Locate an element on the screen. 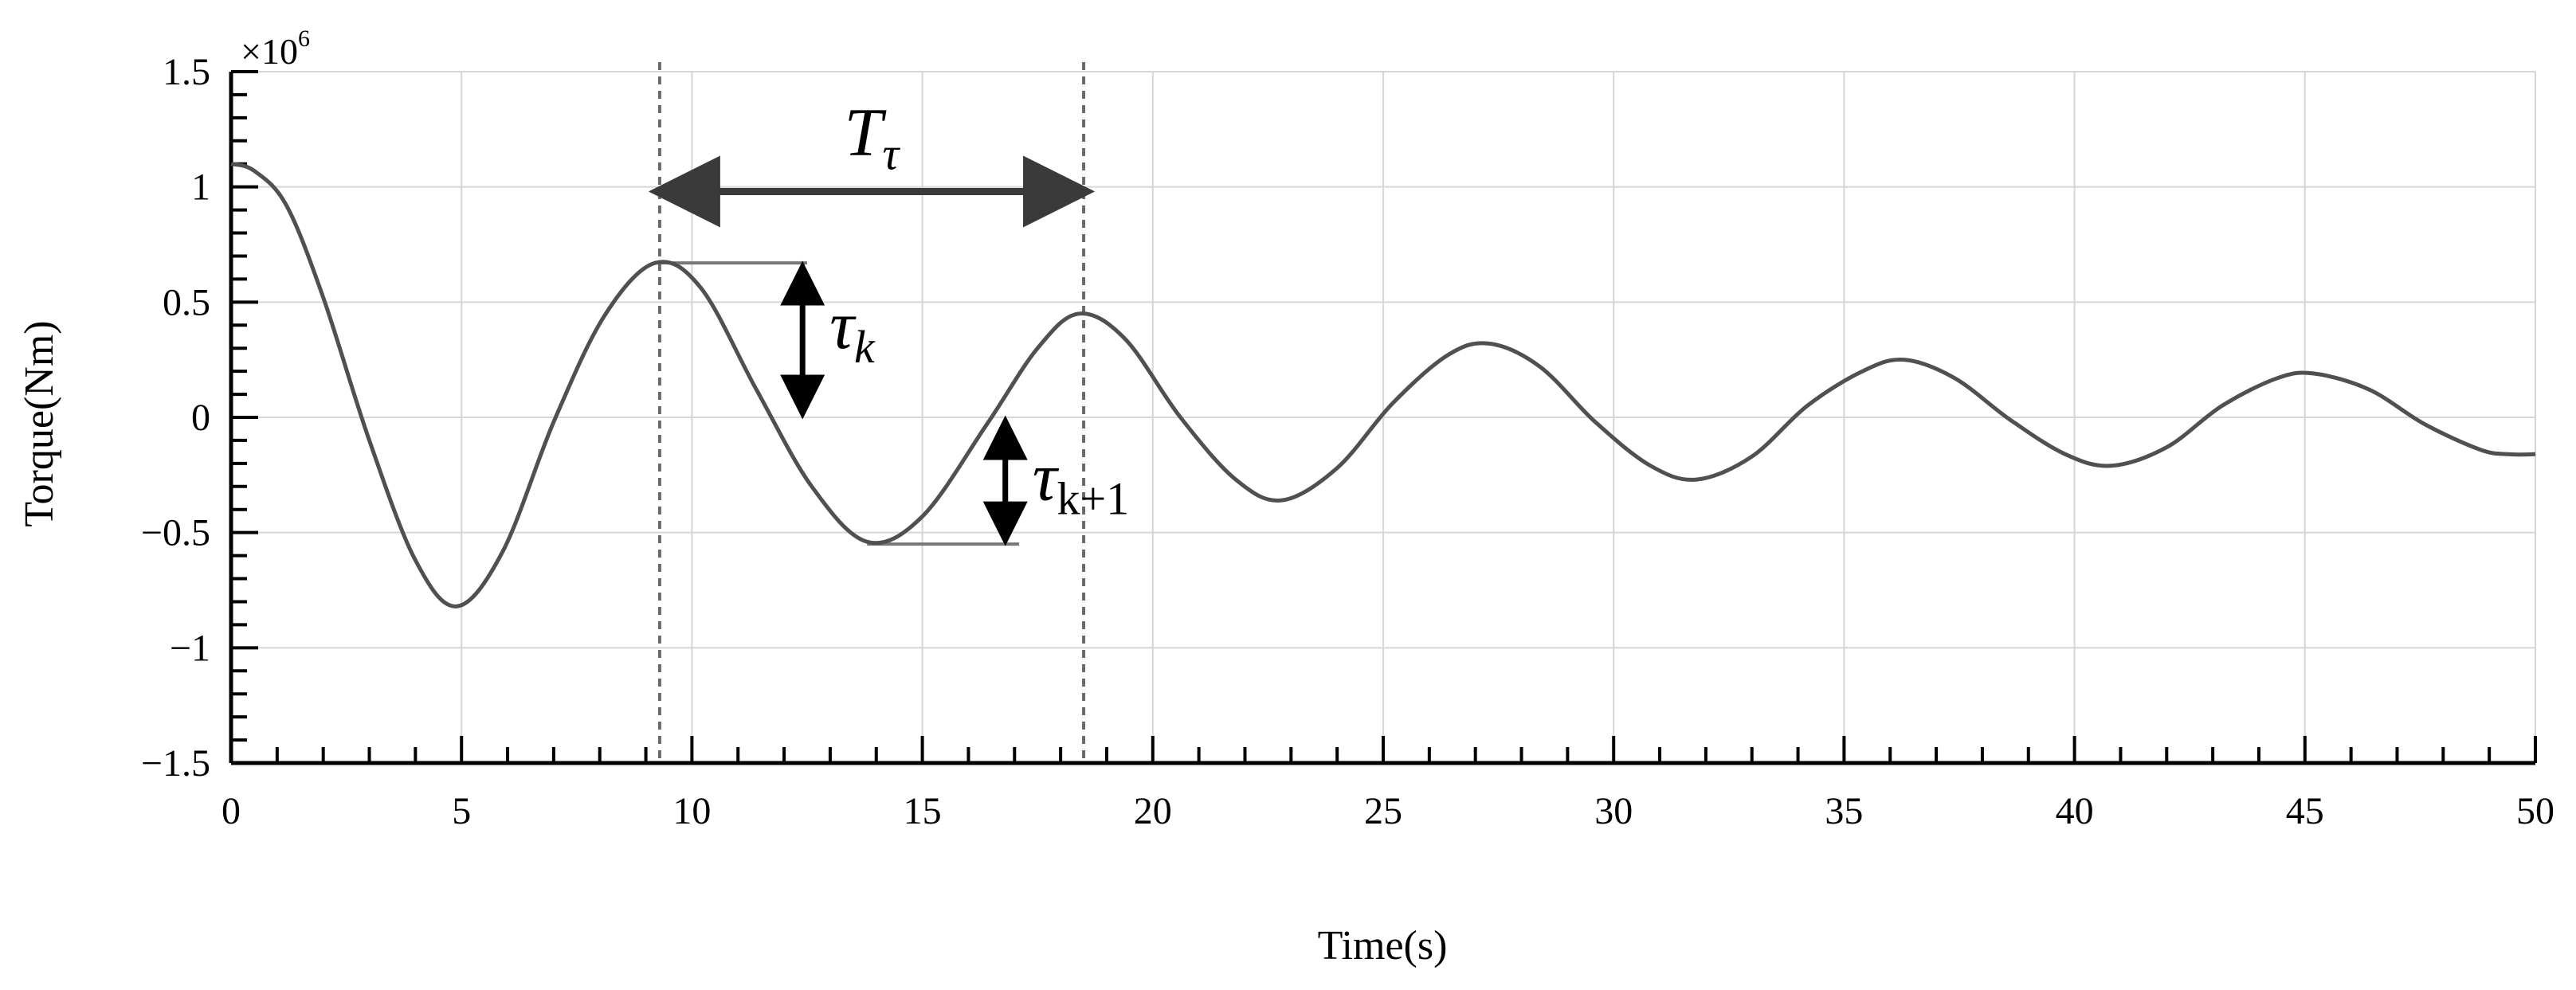 Image resolution: width=2576 pixels, height=990 pixels. y-multiplier-exponent: 6 is located at coordinates (304, 38).